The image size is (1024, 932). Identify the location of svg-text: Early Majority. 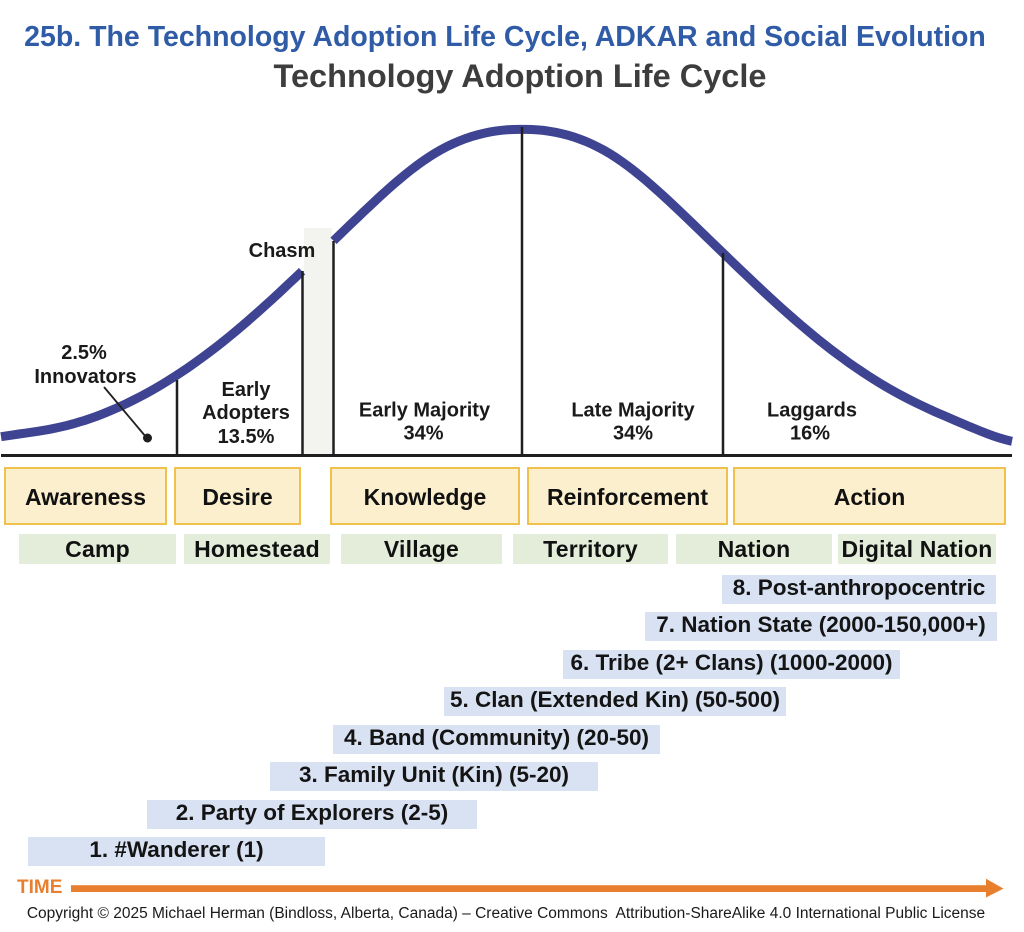
(425, 411).